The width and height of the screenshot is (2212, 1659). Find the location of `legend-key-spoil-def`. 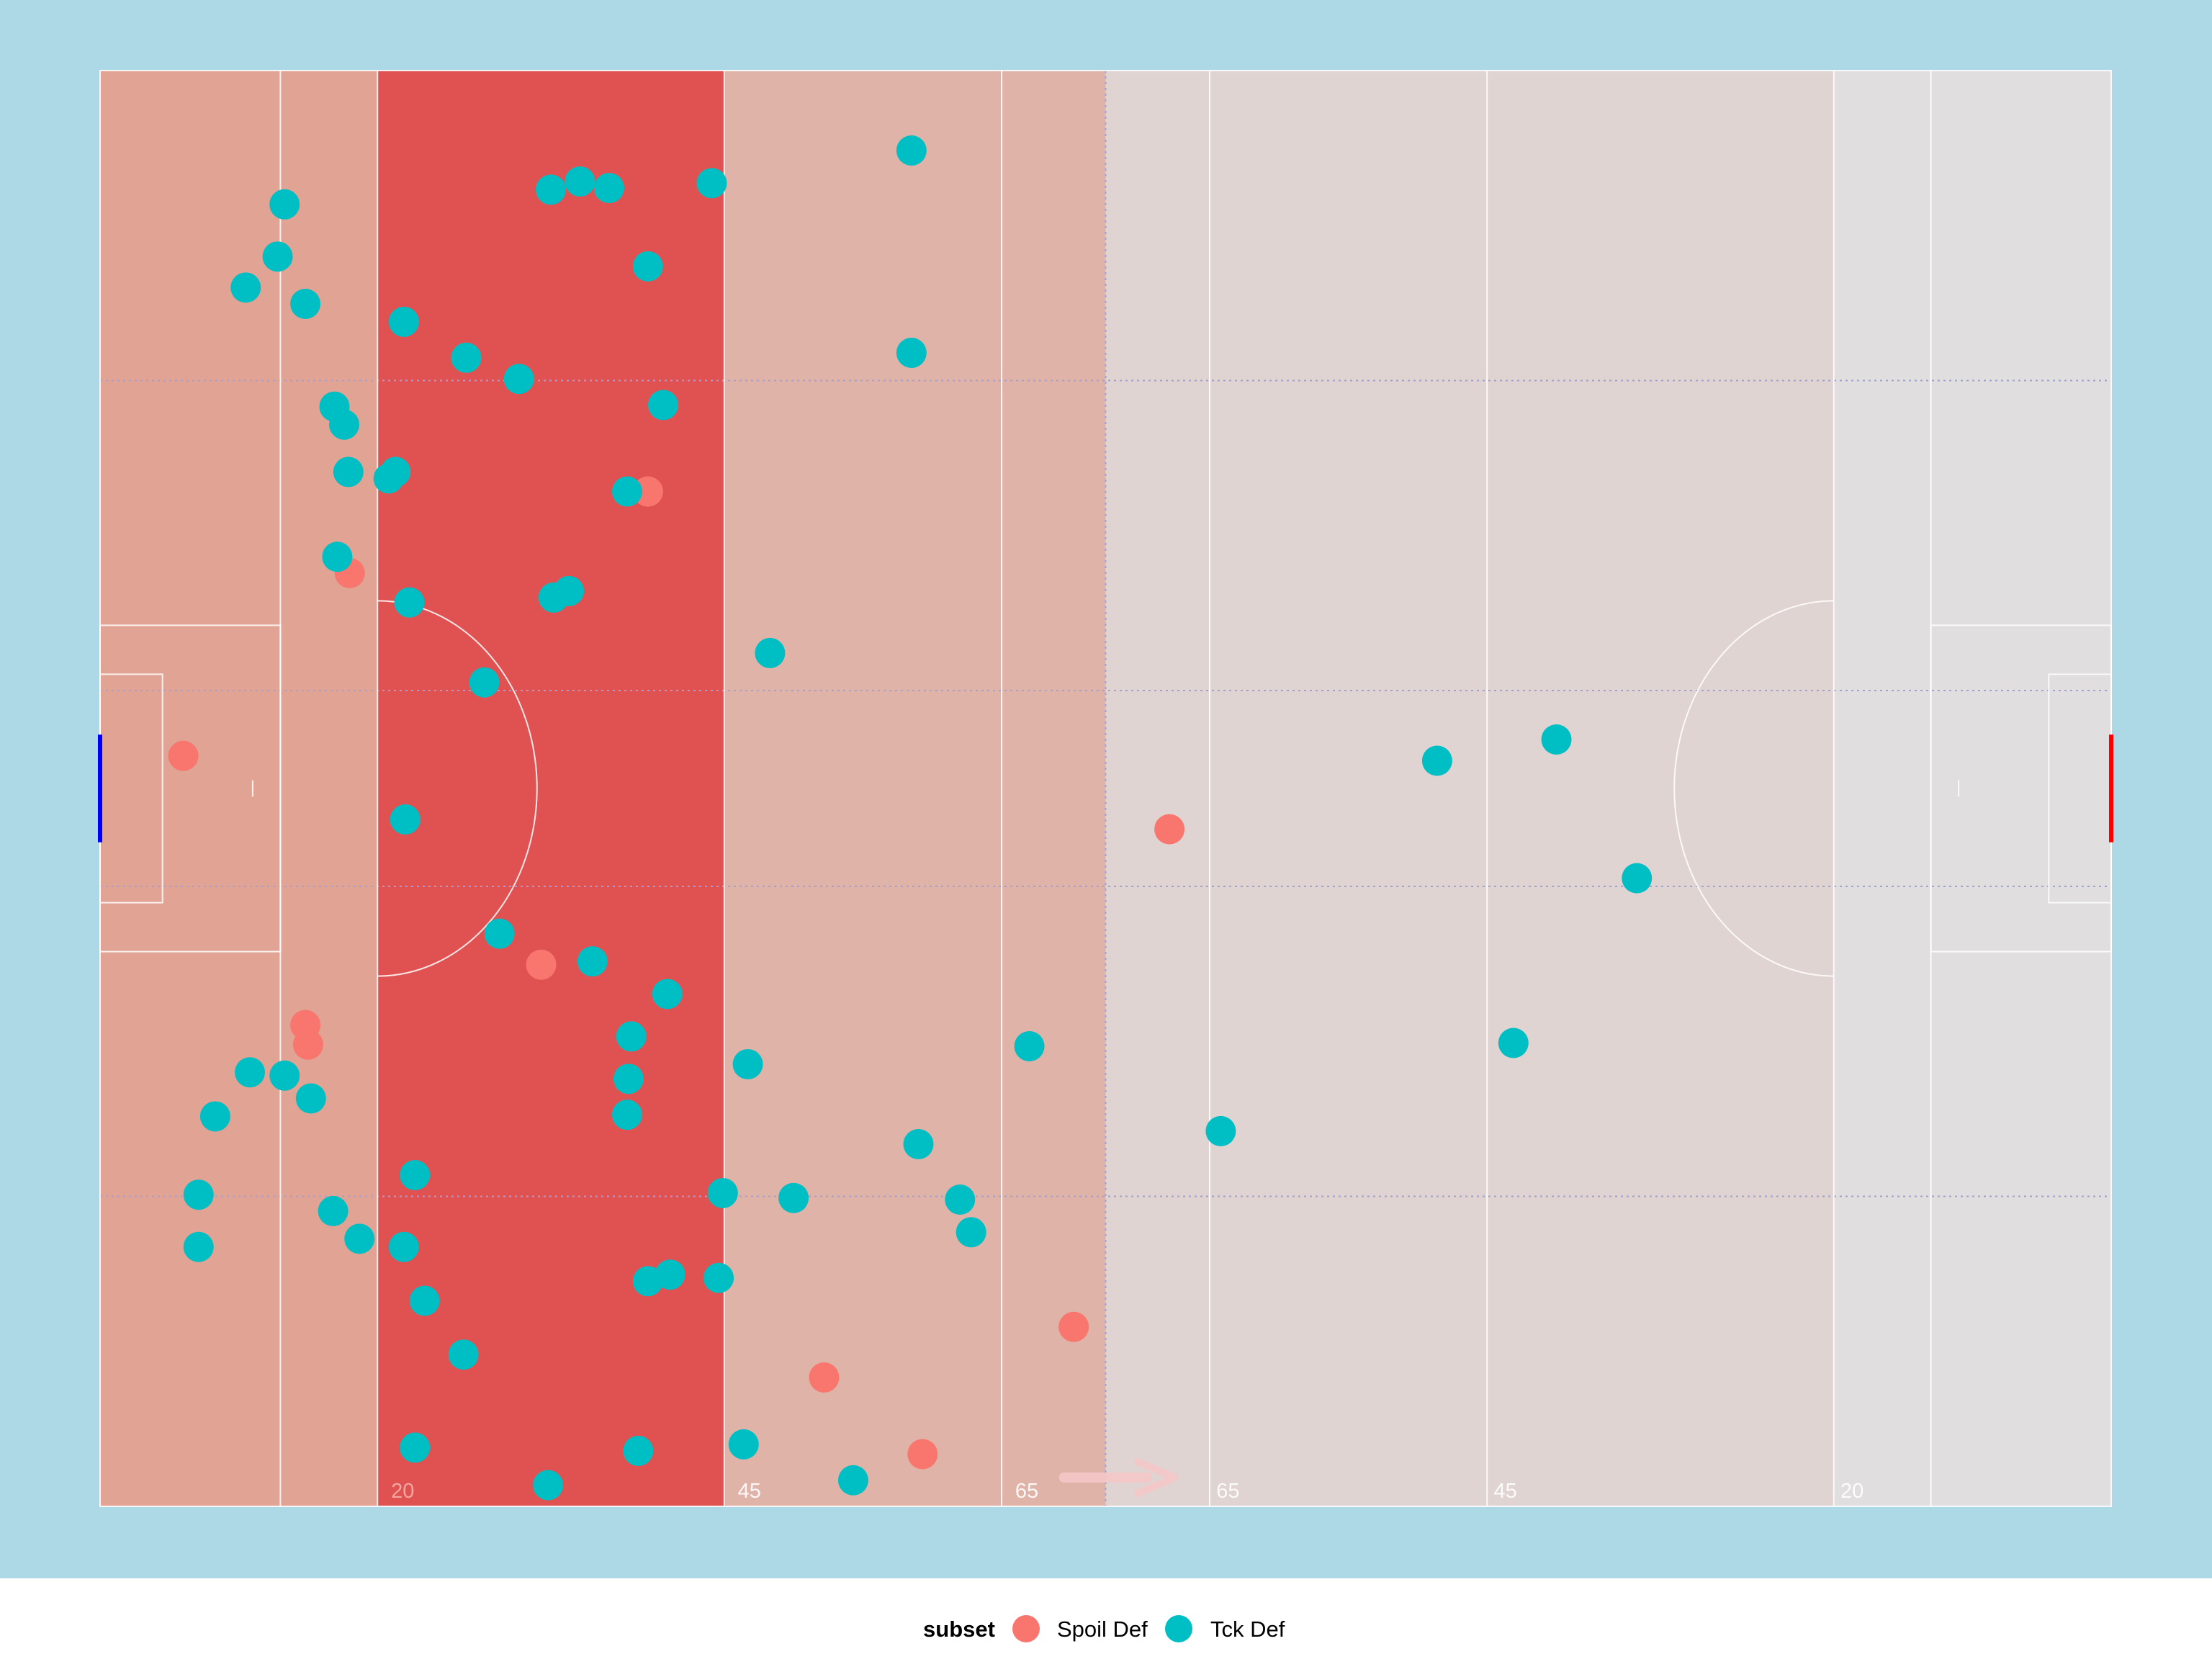

legend-key-spoil-def is located at coordinates (1026, 1629).